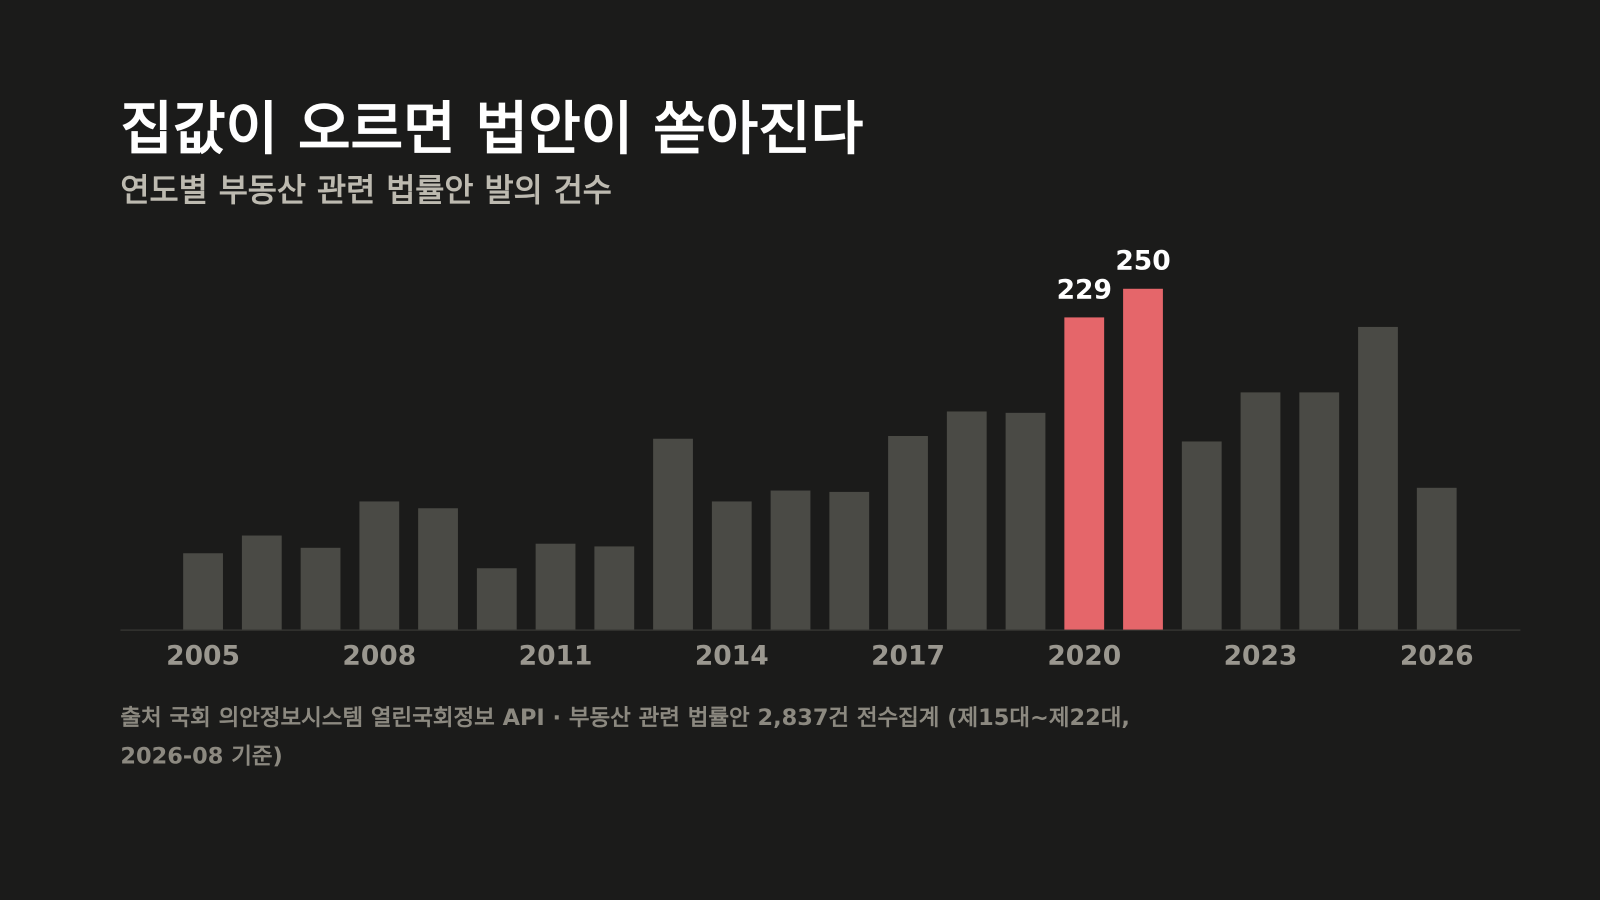 The image size is (1600, 900). What do you see at coordinates (365, 191) in the screenshot?
I see `chart-subtitle: 연도별 부동산 관련 법률안 발의 건수` at bounding box center [365, 191].